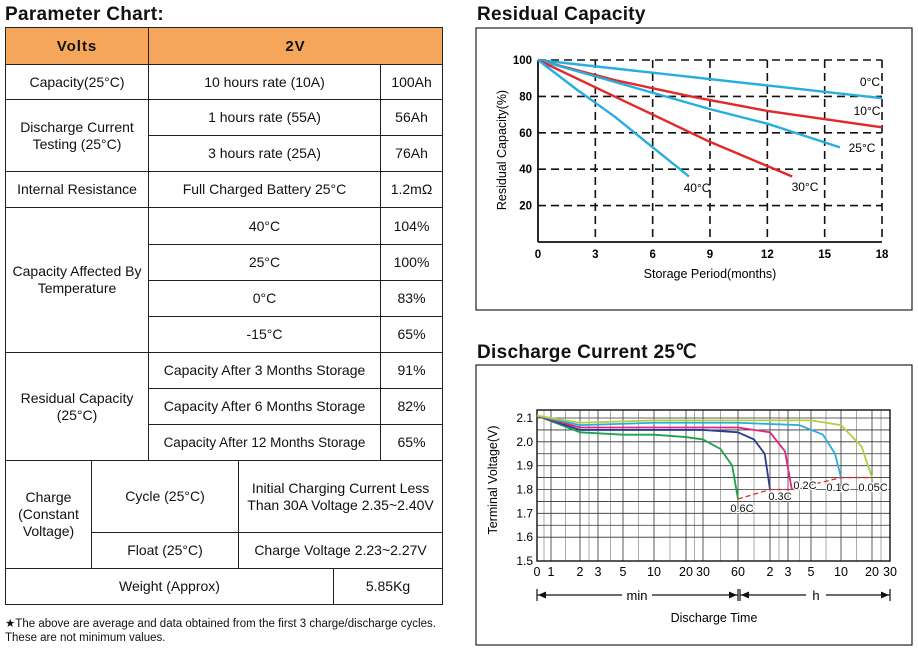 This screenshot has height=652, width=918. What do you see at coordinates (264, 406) in the screenshot?
I see `residual-row-t: Capacity After 6 Months Storage` at bounding box center [264, 406].